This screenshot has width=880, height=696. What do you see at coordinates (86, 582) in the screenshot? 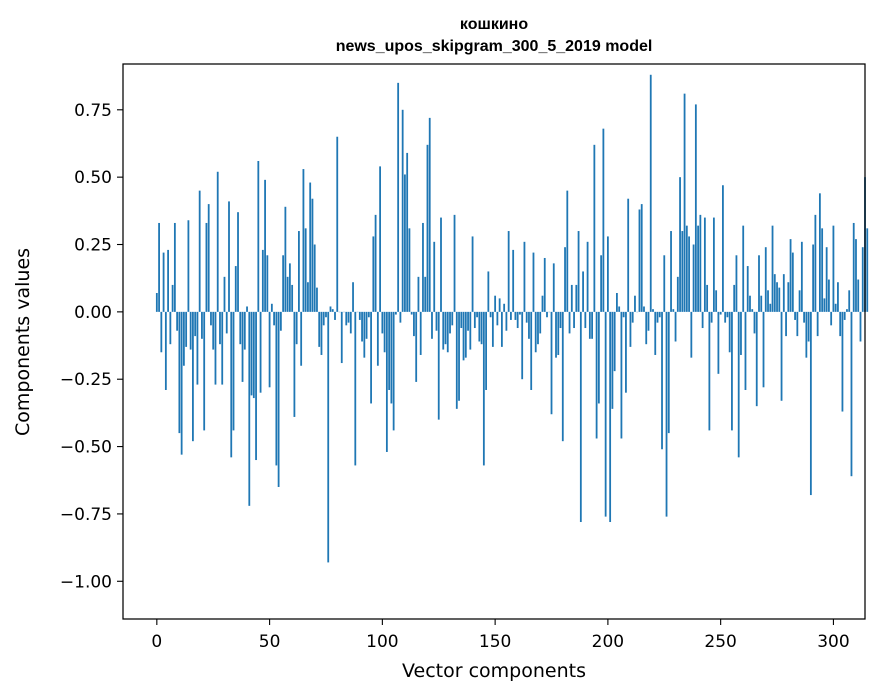
I see `y-tick-label: −1.00` at bounding box center [86, 582].